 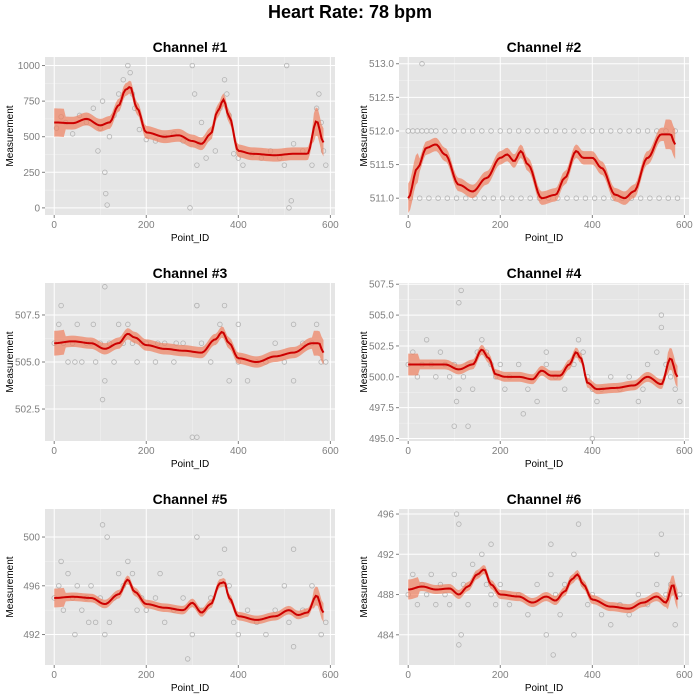 I want to click on y-tick-label: 488, so click(x=385, y=595).